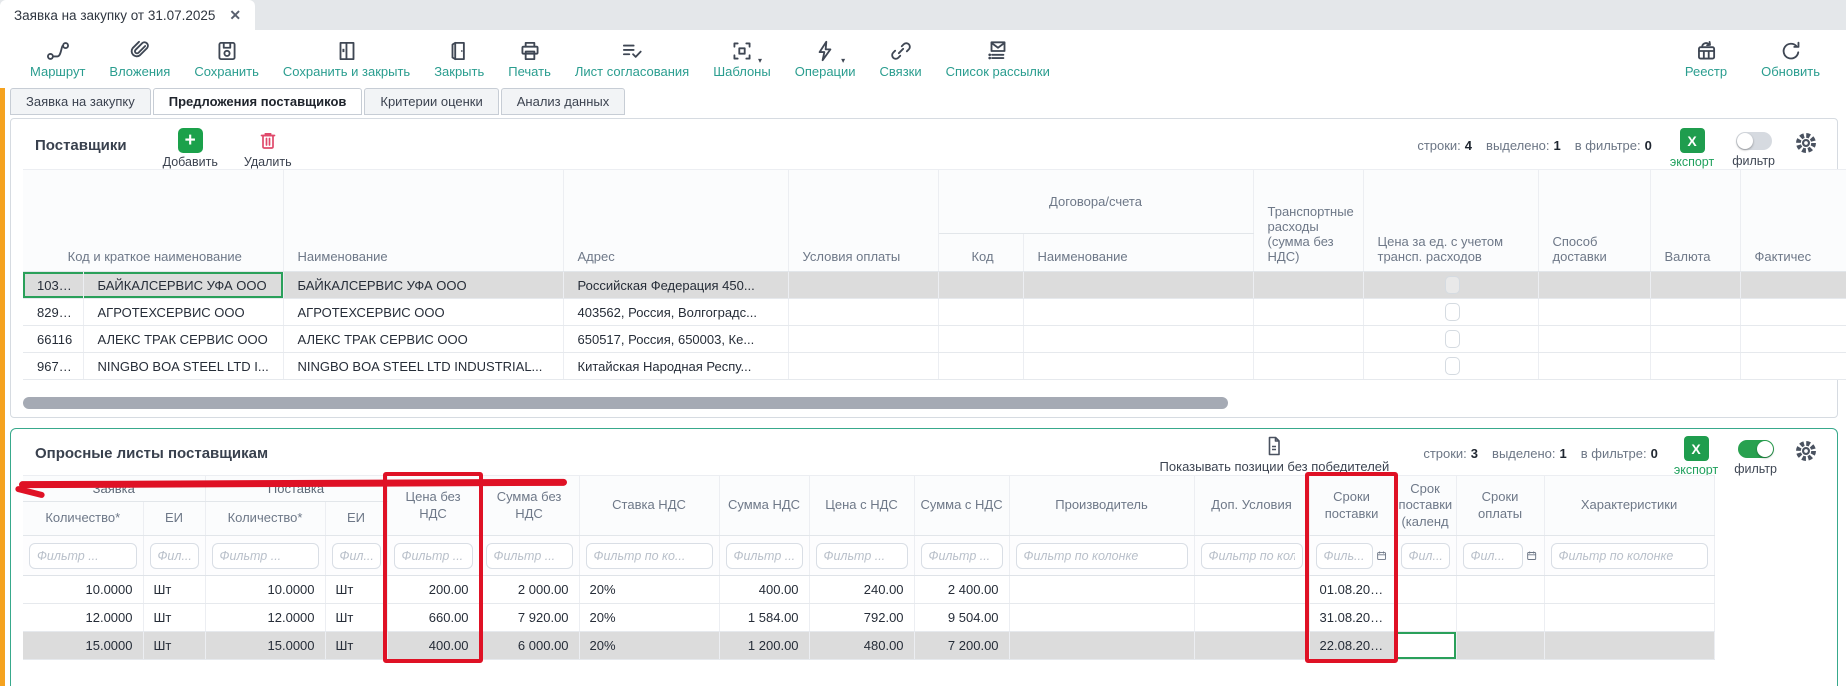  What do you see at coordinates (825, 54) in the screenshot?
I see `operations-button: ▾ Операции` at bounding box center [825, 54].